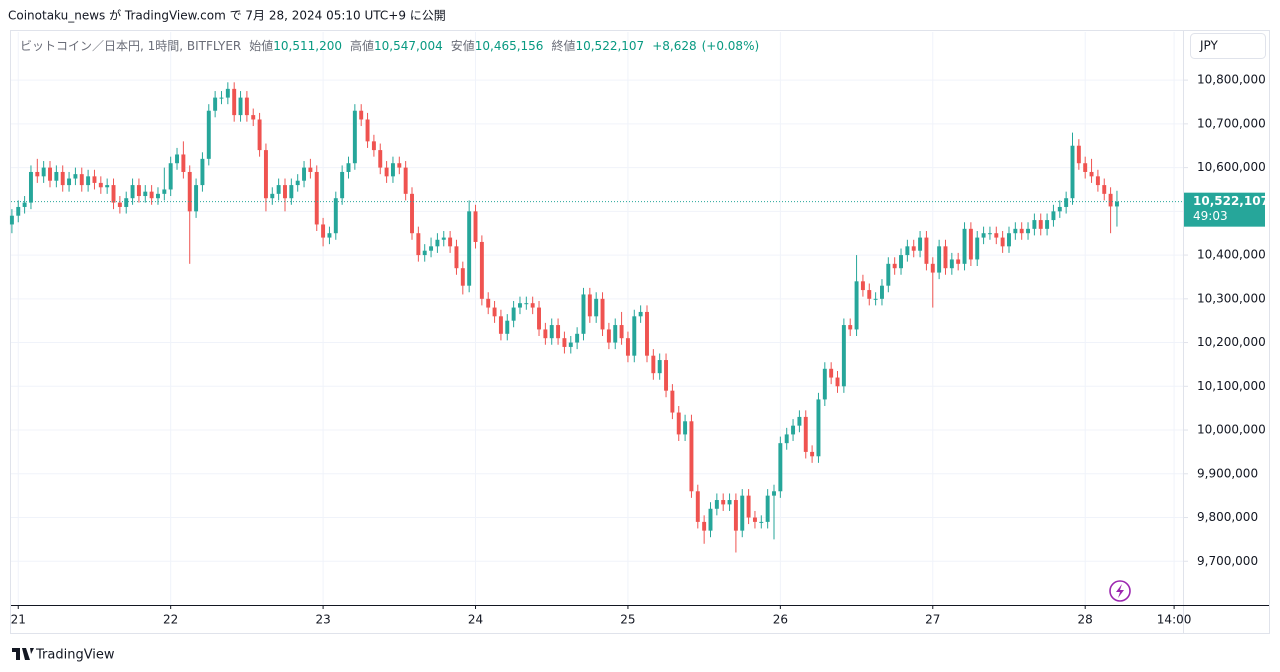  I want to click on currency: JPY, so click(1209, 46).